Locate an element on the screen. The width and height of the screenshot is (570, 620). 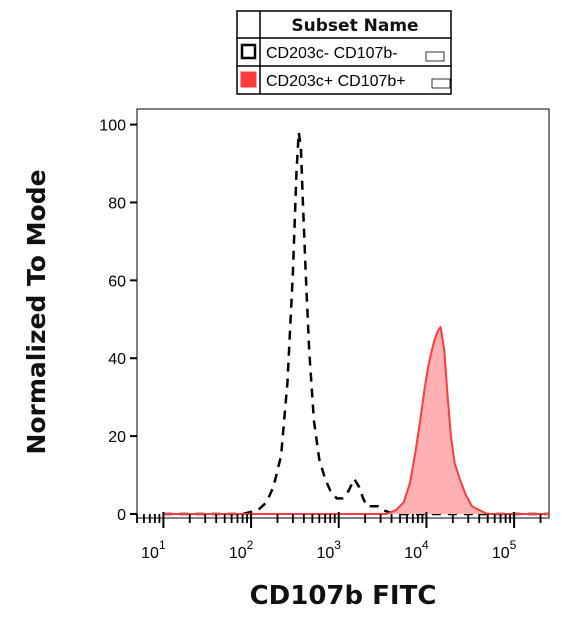
y-axis-title: Normalized To Mode is located at coordinates (36, 311).